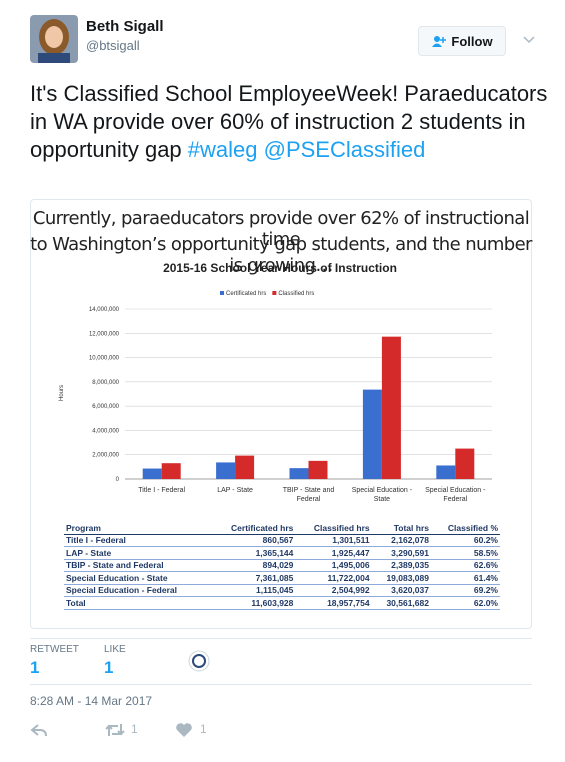 The image size is (565, 762). What do you see at coordinates (113, 45) in the screenshot?
I see `user-handle: @btsigall` at bounding box center [113, 45].